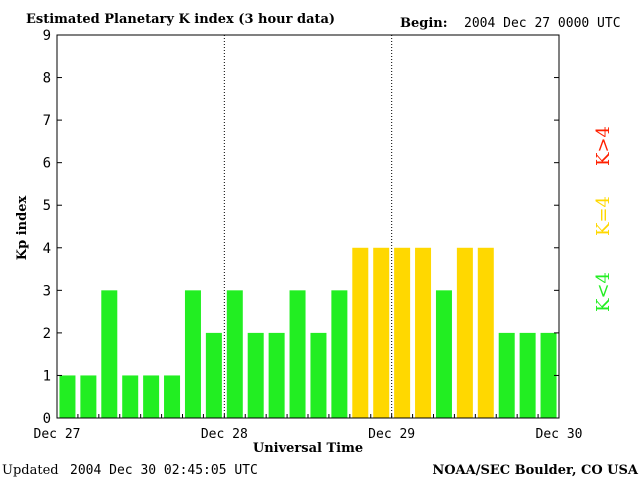 The height and width of the screenshot is (480, 640). I want to click on updated-value: 2004 Dec 30 02:45:05 UTC, so click(164, 470).